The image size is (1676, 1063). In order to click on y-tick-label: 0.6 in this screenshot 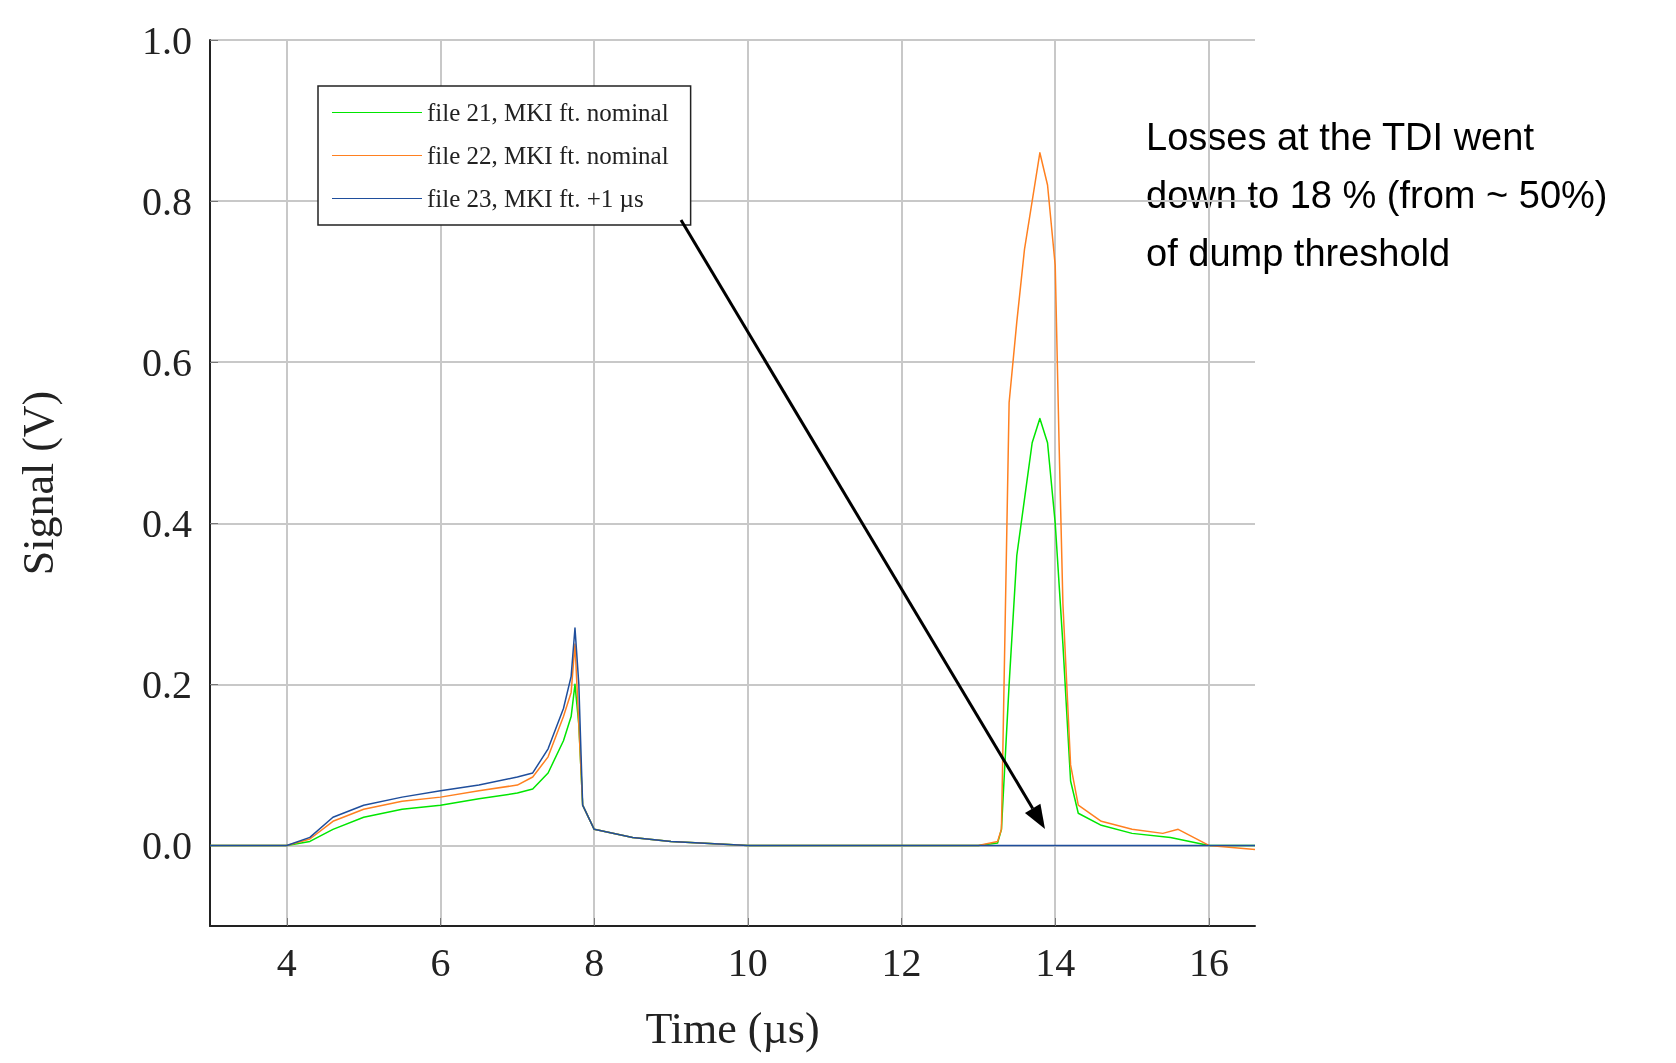, I will do `click(167, 362)`.